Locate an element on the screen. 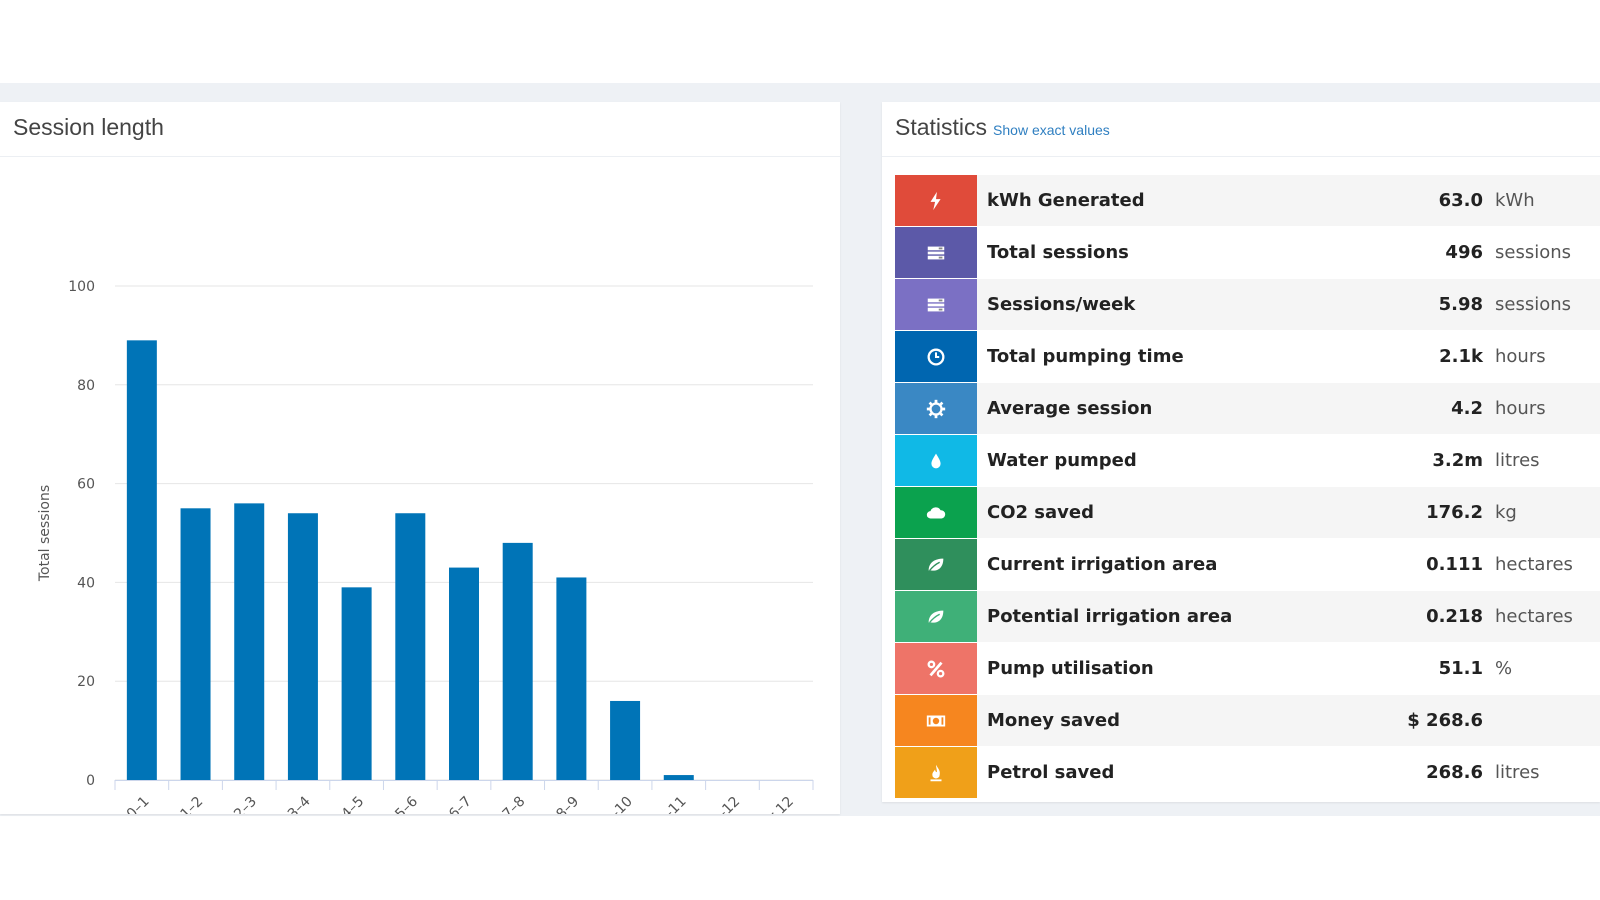 The image size is (1600, 900). x-tick-label: 0–1 is located at coordinates (138, 804).